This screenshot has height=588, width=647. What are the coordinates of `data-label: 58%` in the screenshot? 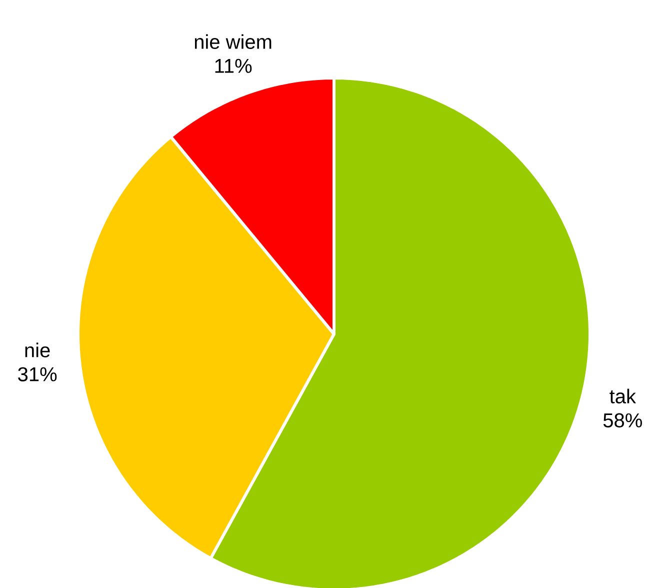 It's located at (622, 420).